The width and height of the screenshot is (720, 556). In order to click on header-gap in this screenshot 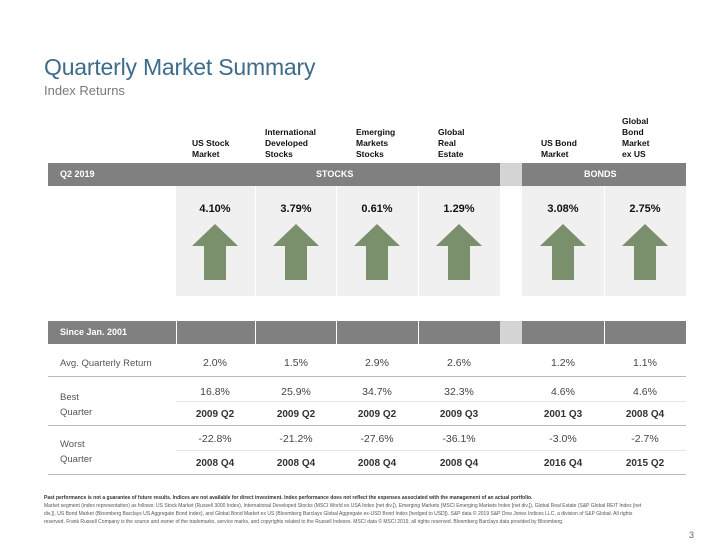, I will do `click(511, 174)`.